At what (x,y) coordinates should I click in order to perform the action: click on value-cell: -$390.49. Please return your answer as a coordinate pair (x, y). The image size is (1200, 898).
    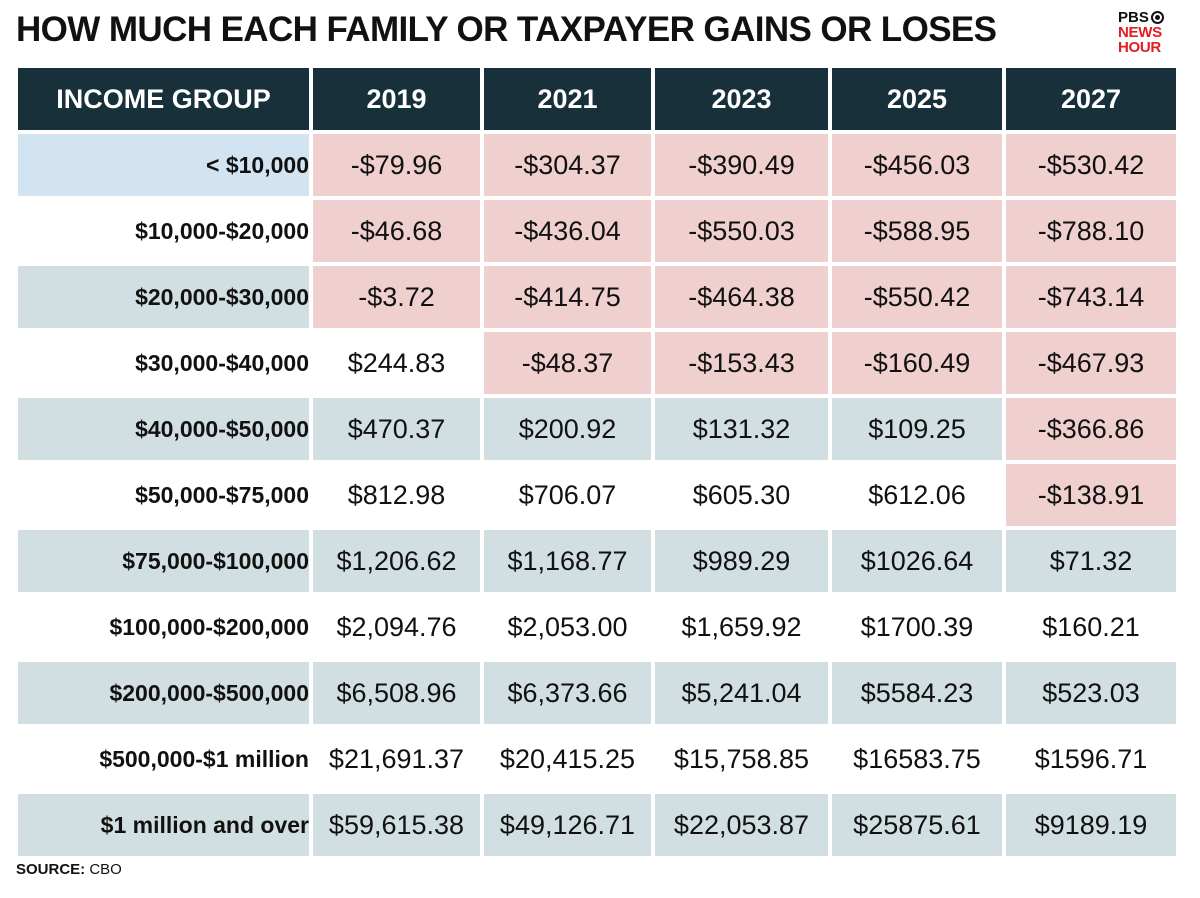
    Looking at the image, I should click on (741, 165).